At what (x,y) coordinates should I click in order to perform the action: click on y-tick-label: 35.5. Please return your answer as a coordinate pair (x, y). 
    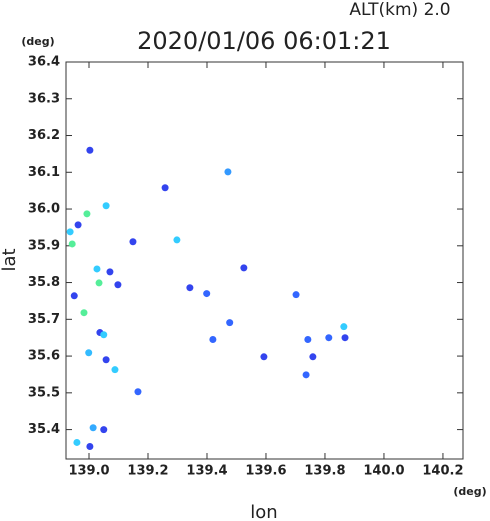
    Looking at the image, I should click on (44, 392).